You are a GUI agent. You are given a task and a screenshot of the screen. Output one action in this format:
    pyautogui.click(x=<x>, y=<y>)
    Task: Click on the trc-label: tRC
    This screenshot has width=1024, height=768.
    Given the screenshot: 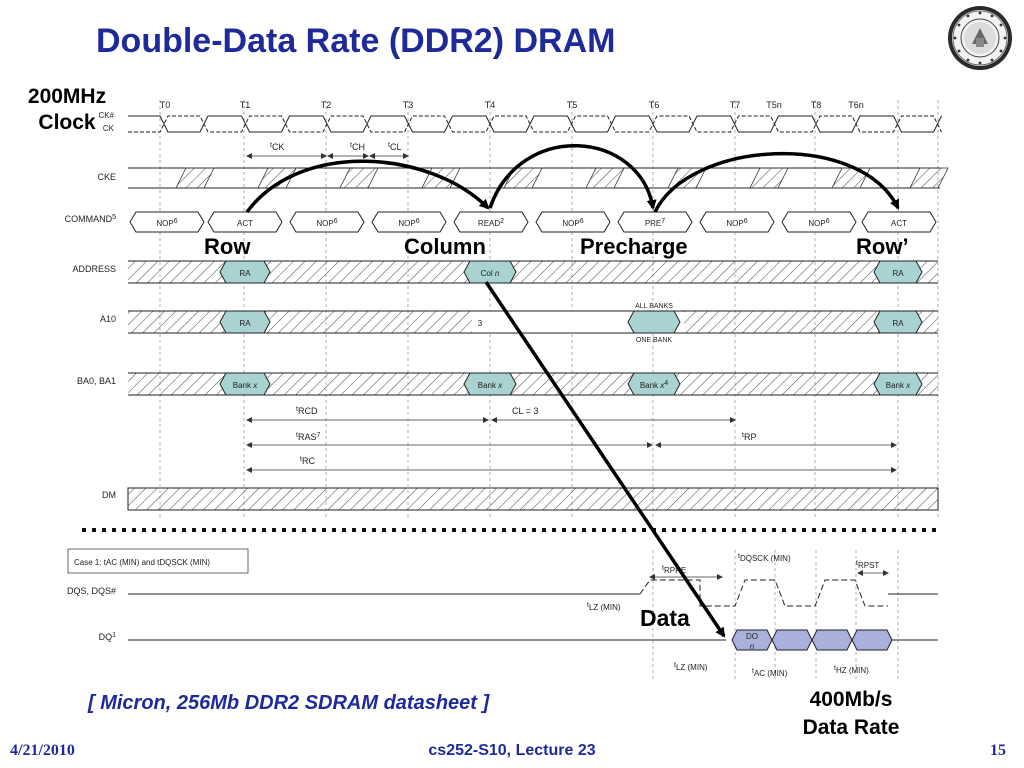 What is the action you would take?
    pyautogui.click(x=307, y=461)
    